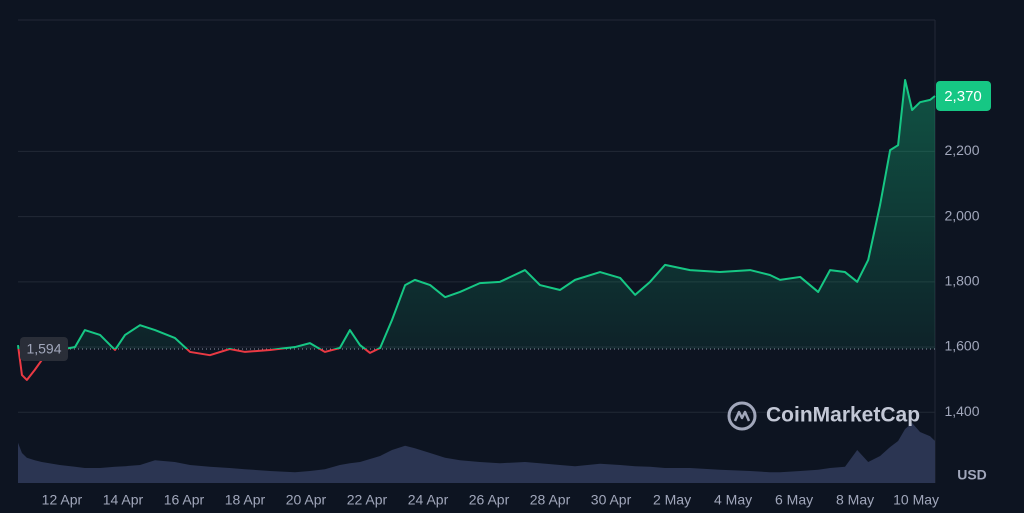  Describe the element at coordinates (961, 281) in the screenshot. I see `y-tick-label: 1,800` at that location.